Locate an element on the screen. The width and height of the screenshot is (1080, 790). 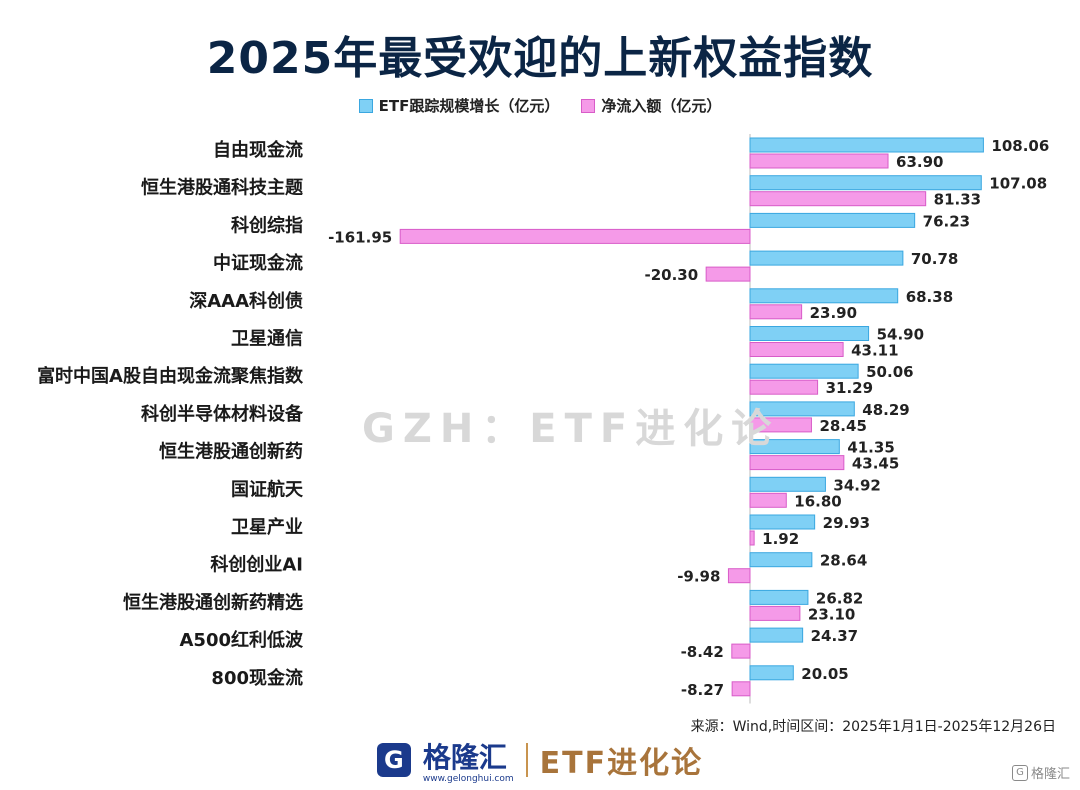
data-label-scale-growth: 34.92 is located at coordinates (856, 485).